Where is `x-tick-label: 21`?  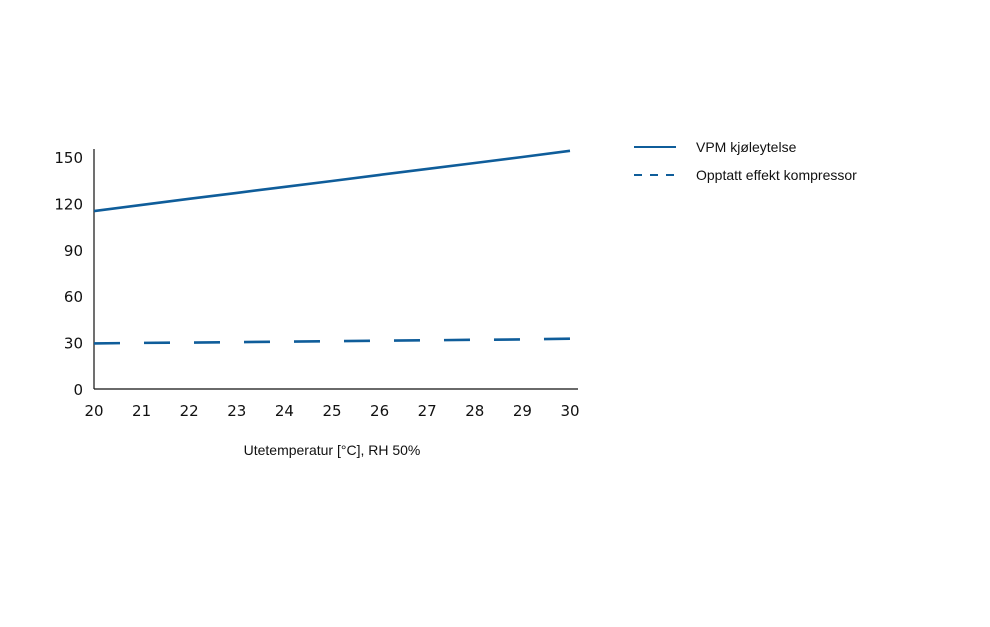 x-tick-label: 21 is located at coordinates (141, 411).